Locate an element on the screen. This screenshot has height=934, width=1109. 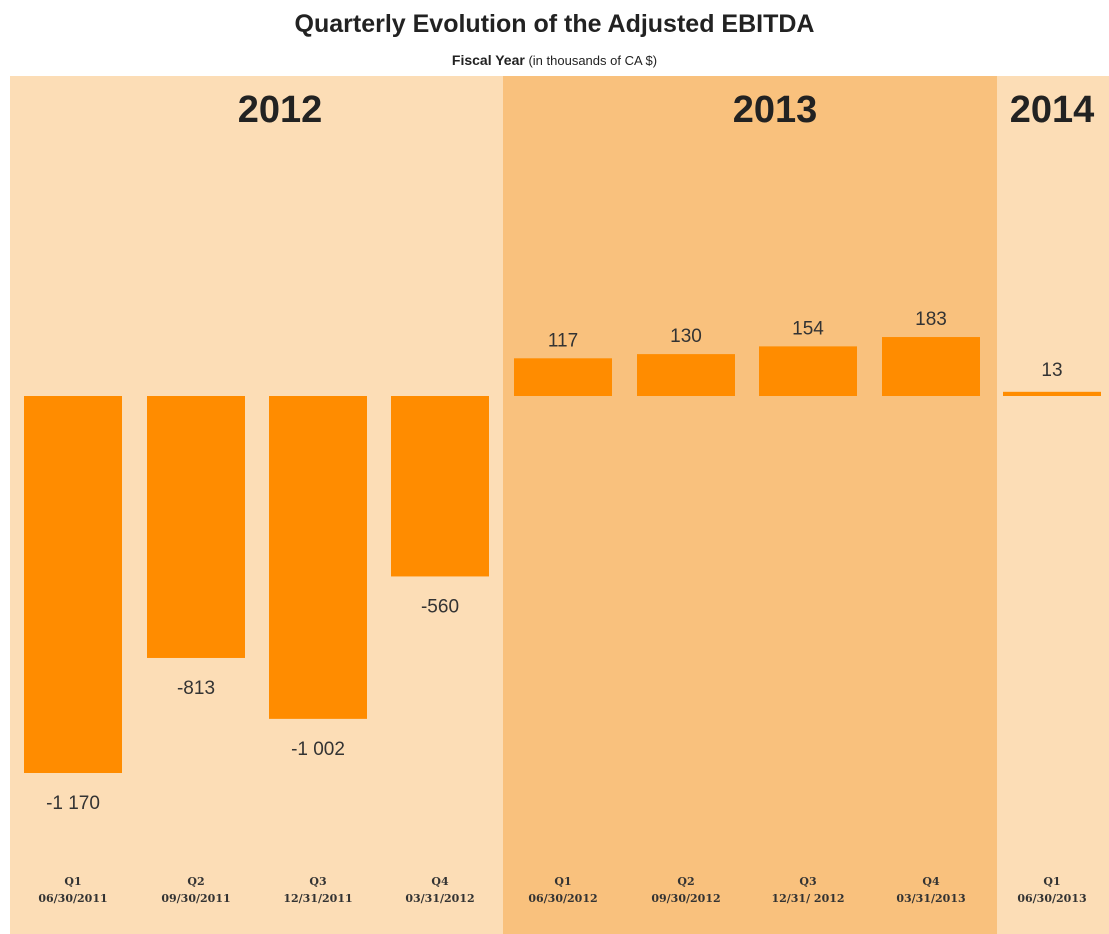
value-label-2012-q2: -813 is located at coordinates (196, 688).